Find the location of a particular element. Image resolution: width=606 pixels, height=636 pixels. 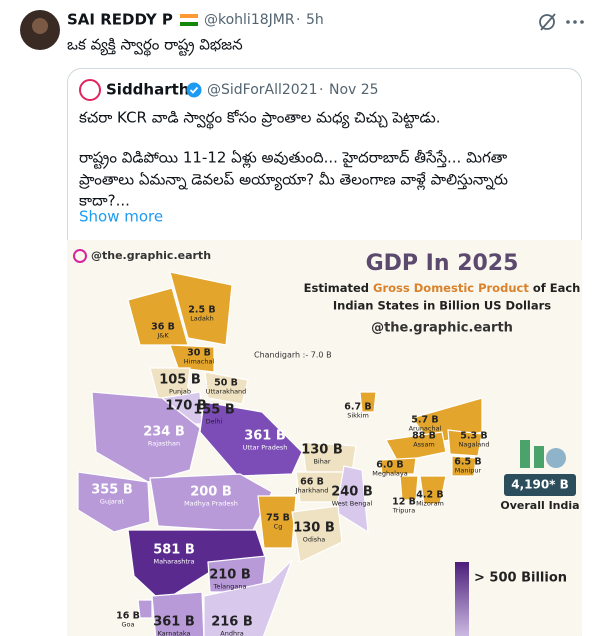

state-name: Karnataka is located at coordinates (174, 633).